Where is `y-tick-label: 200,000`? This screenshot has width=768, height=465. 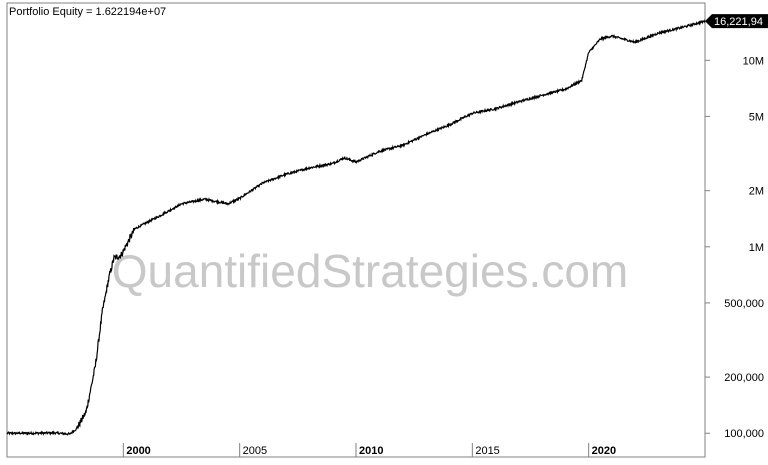 y-tick-label: 200,000 is located at coordinates (744, 378).